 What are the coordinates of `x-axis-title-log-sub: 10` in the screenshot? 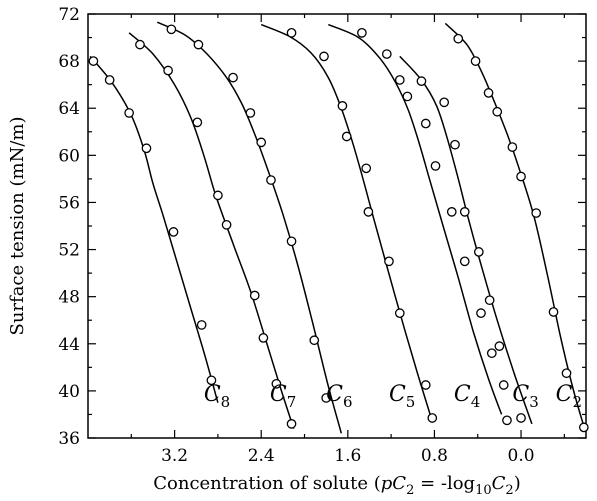 It's located at (483, 490).